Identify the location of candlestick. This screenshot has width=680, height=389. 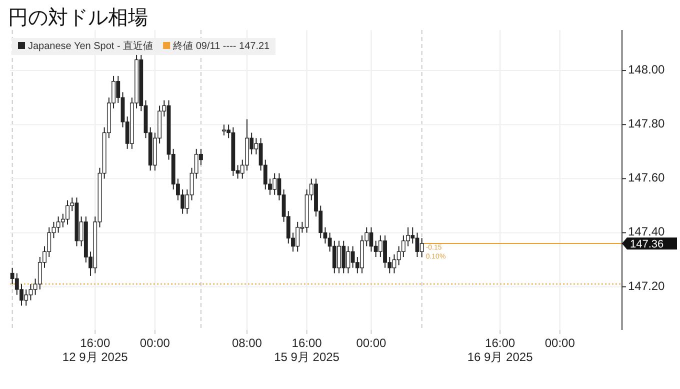
(422, 248).